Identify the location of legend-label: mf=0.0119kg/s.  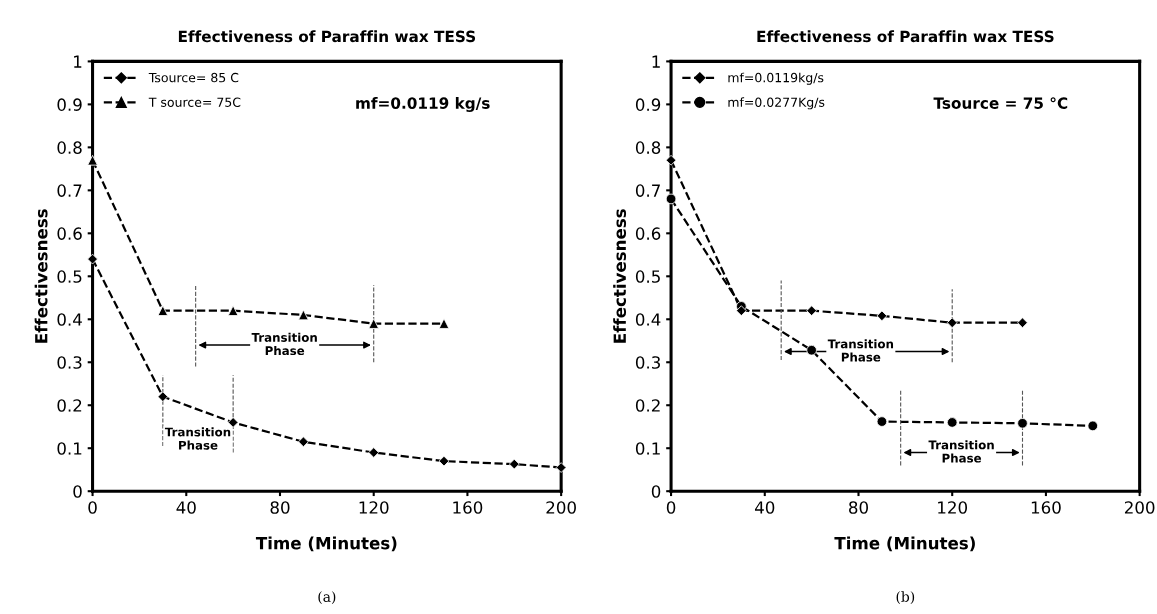
(776, 78).